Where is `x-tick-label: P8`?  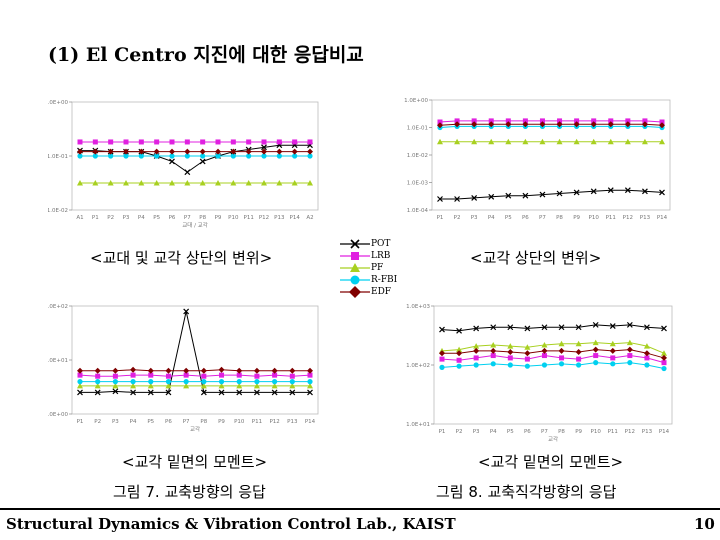
x-tick-label: P8 is located at coordinates (203, 422).